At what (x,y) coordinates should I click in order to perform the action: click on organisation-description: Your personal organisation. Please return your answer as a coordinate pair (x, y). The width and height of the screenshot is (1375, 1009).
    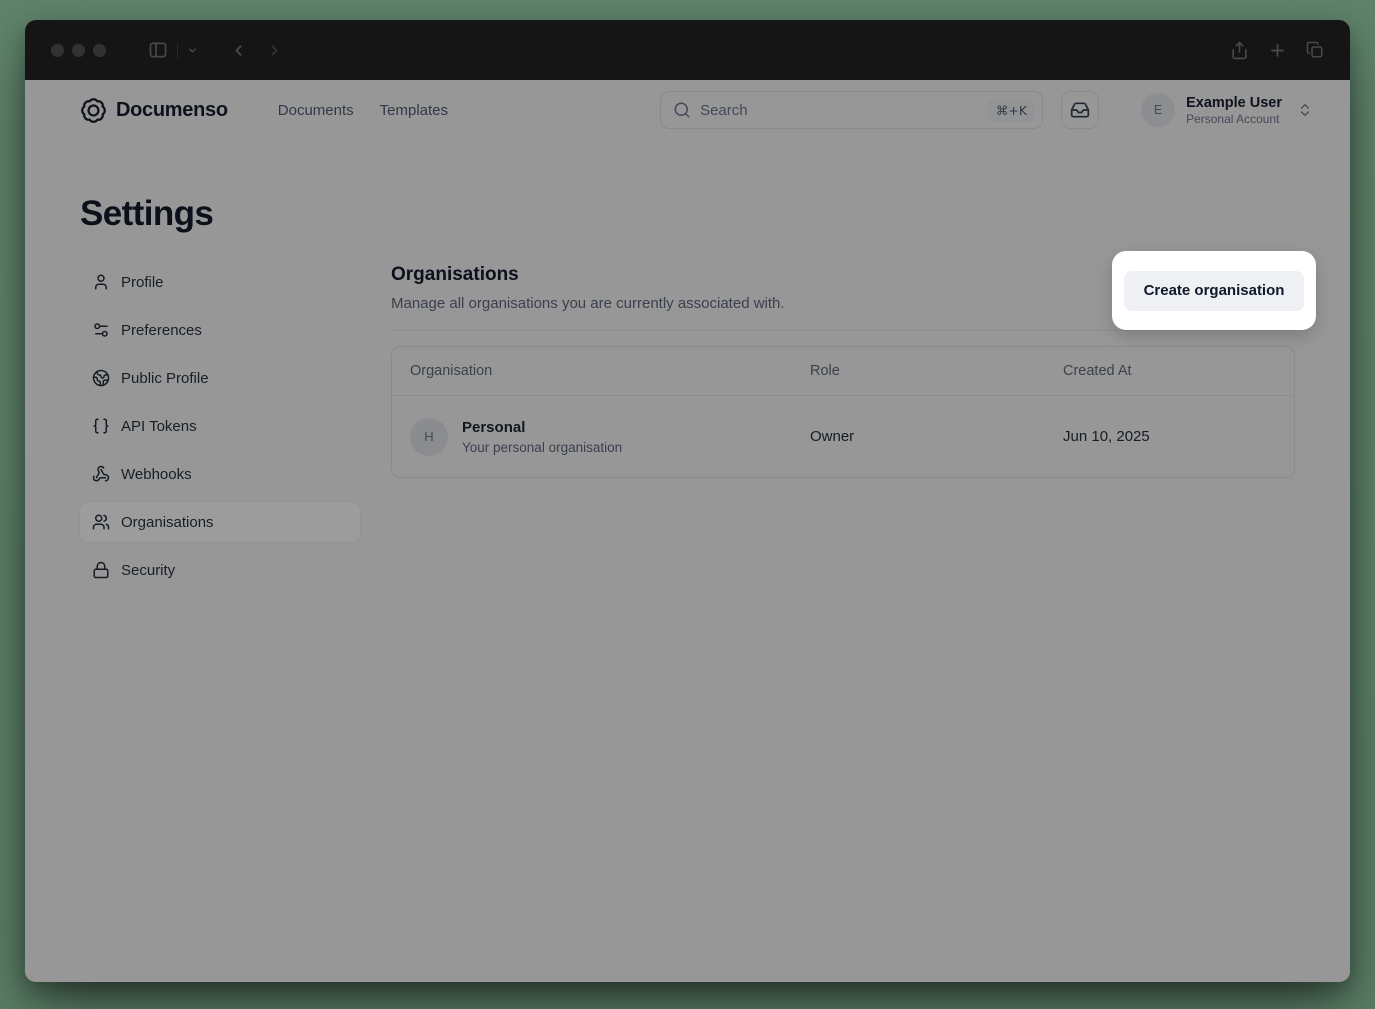
    Looking at the image, I should click on (542, 447).